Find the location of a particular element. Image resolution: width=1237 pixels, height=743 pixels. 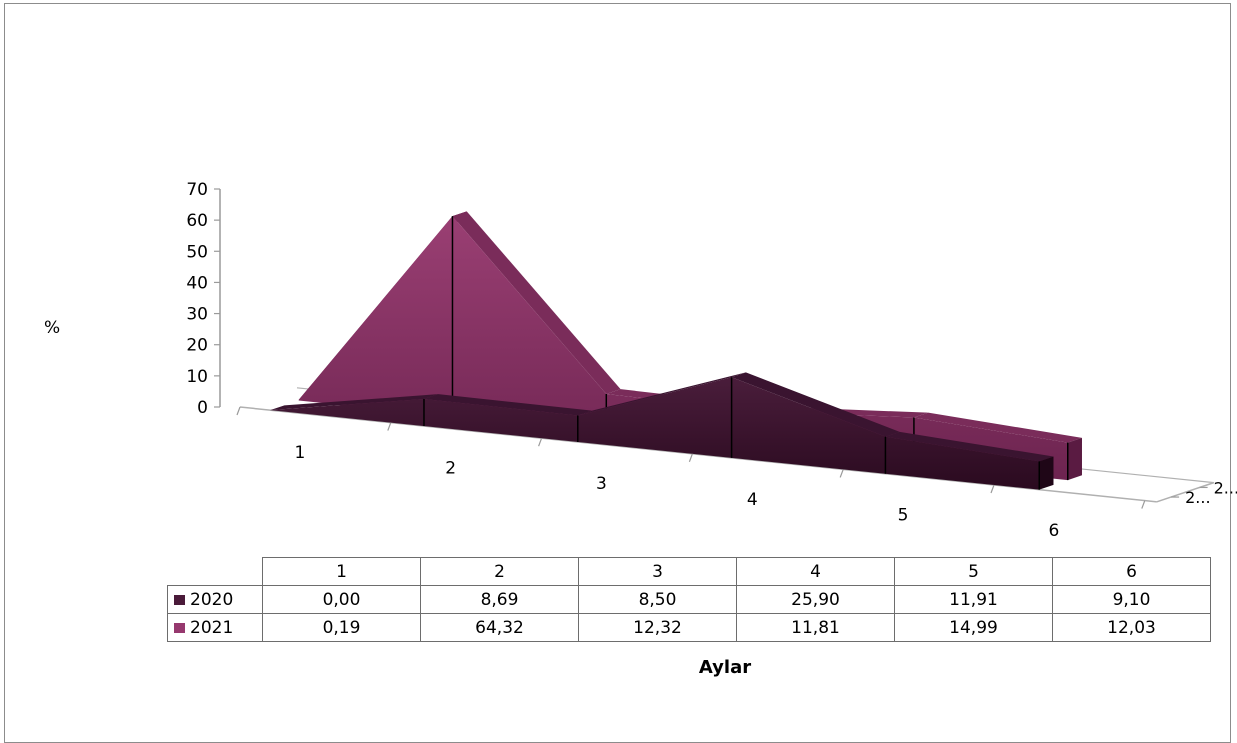

data-table-header: 3 is located at coordinates (657, 571).